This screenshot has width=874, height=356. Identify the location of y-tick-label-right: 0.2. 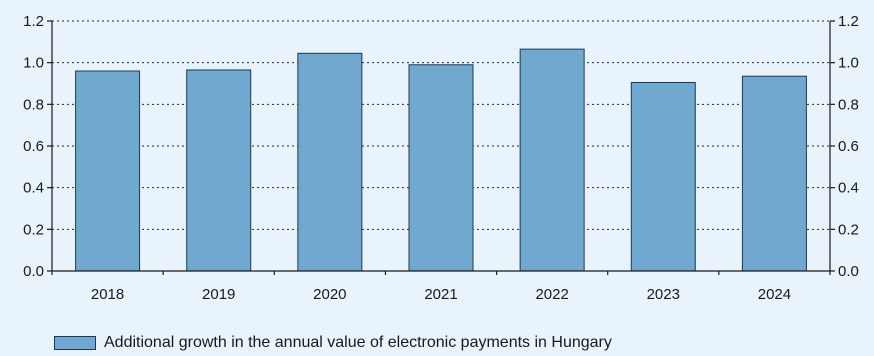
(848, 229).